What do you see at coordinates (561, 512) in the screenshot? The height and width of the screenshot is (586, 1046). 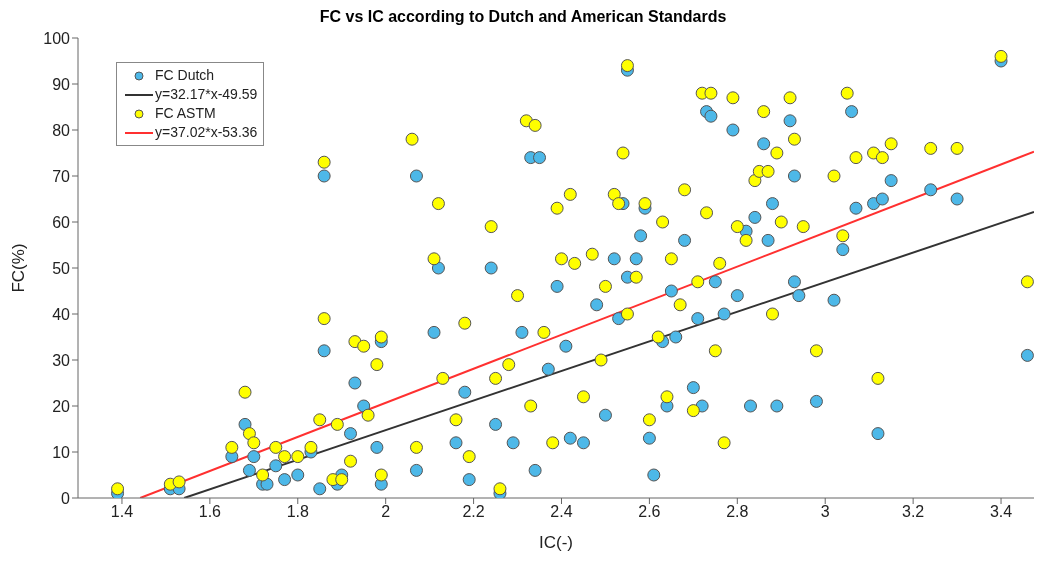 I see `x-tick-label: 2.4` at bounding box center [561, 512].